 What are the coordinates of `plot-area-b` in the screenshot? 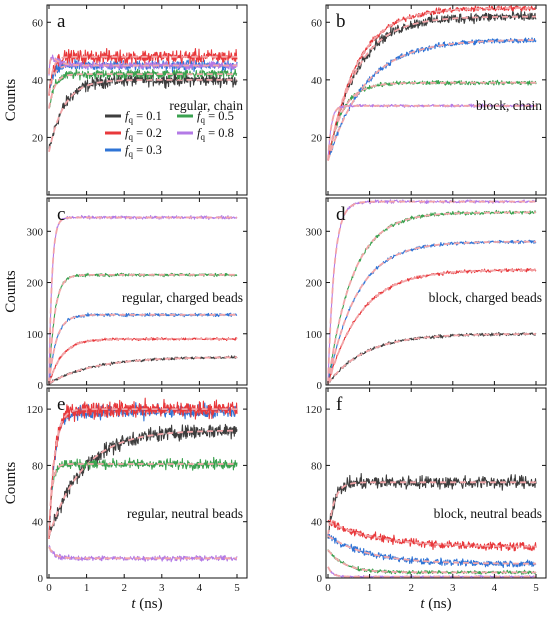 It's located at (432, 83).